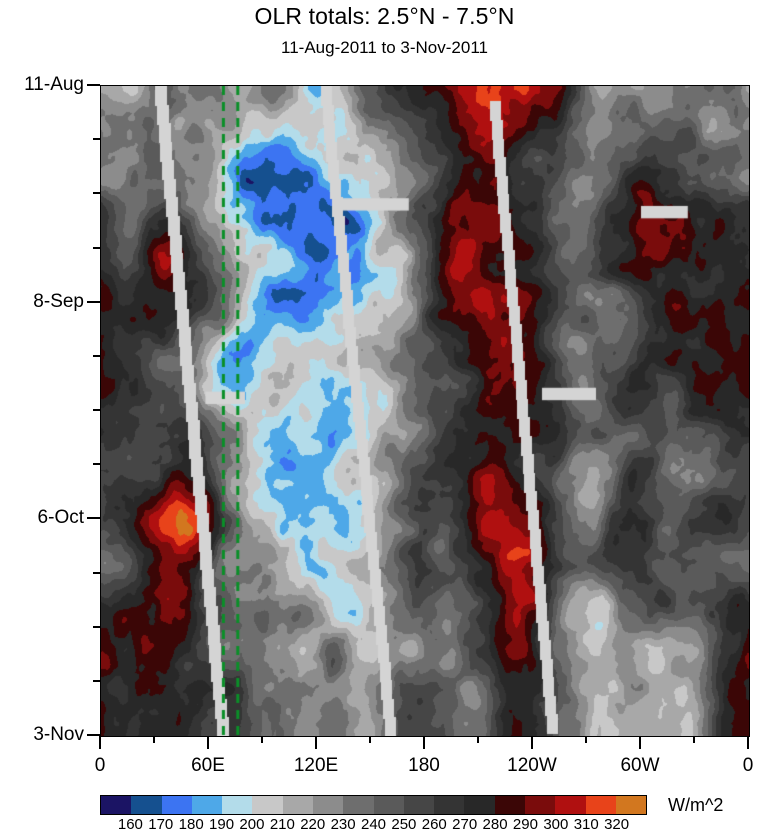 This screenshot has width=769, height=836. What do you see at coordinates (434, 824) in the screenshot?
I see `colorbar-tick-label: 260` at bounding box center [434, 824].